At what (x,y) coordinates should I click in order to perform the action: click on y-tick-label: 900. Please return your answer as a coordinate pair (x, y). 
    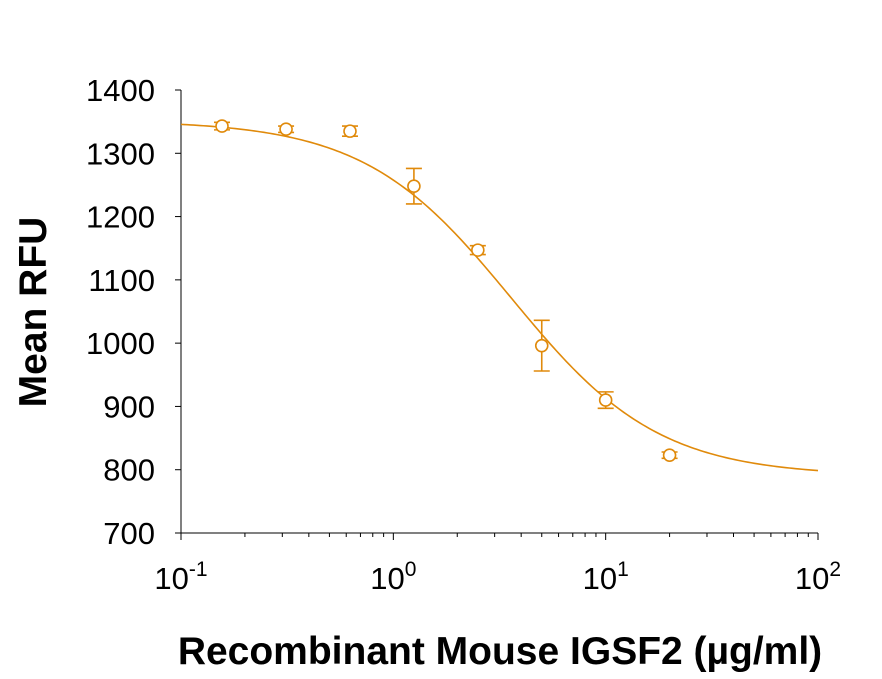
    Looking at the image, I should click on (129, 406).